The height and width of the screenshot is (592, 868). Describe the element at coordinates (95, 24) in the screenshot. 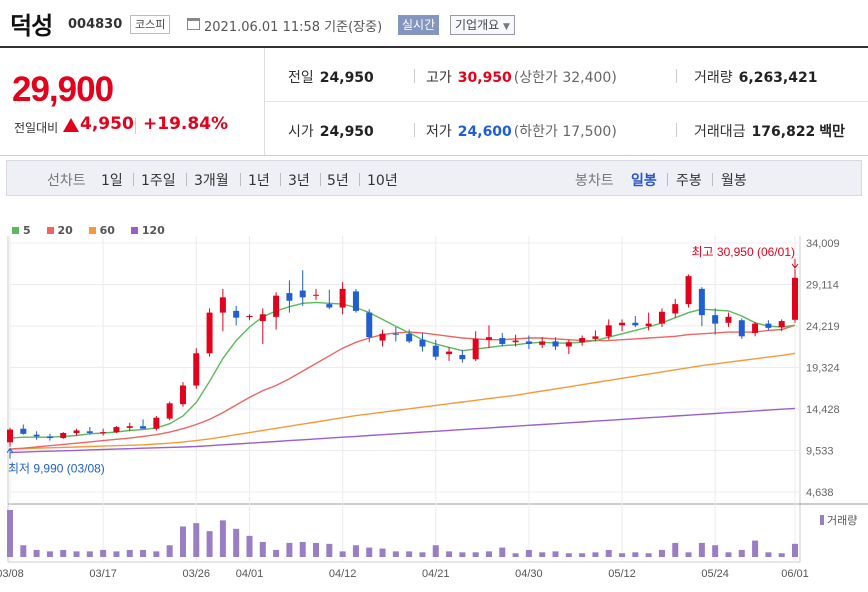

I see `stock-code: 004830` at that location.